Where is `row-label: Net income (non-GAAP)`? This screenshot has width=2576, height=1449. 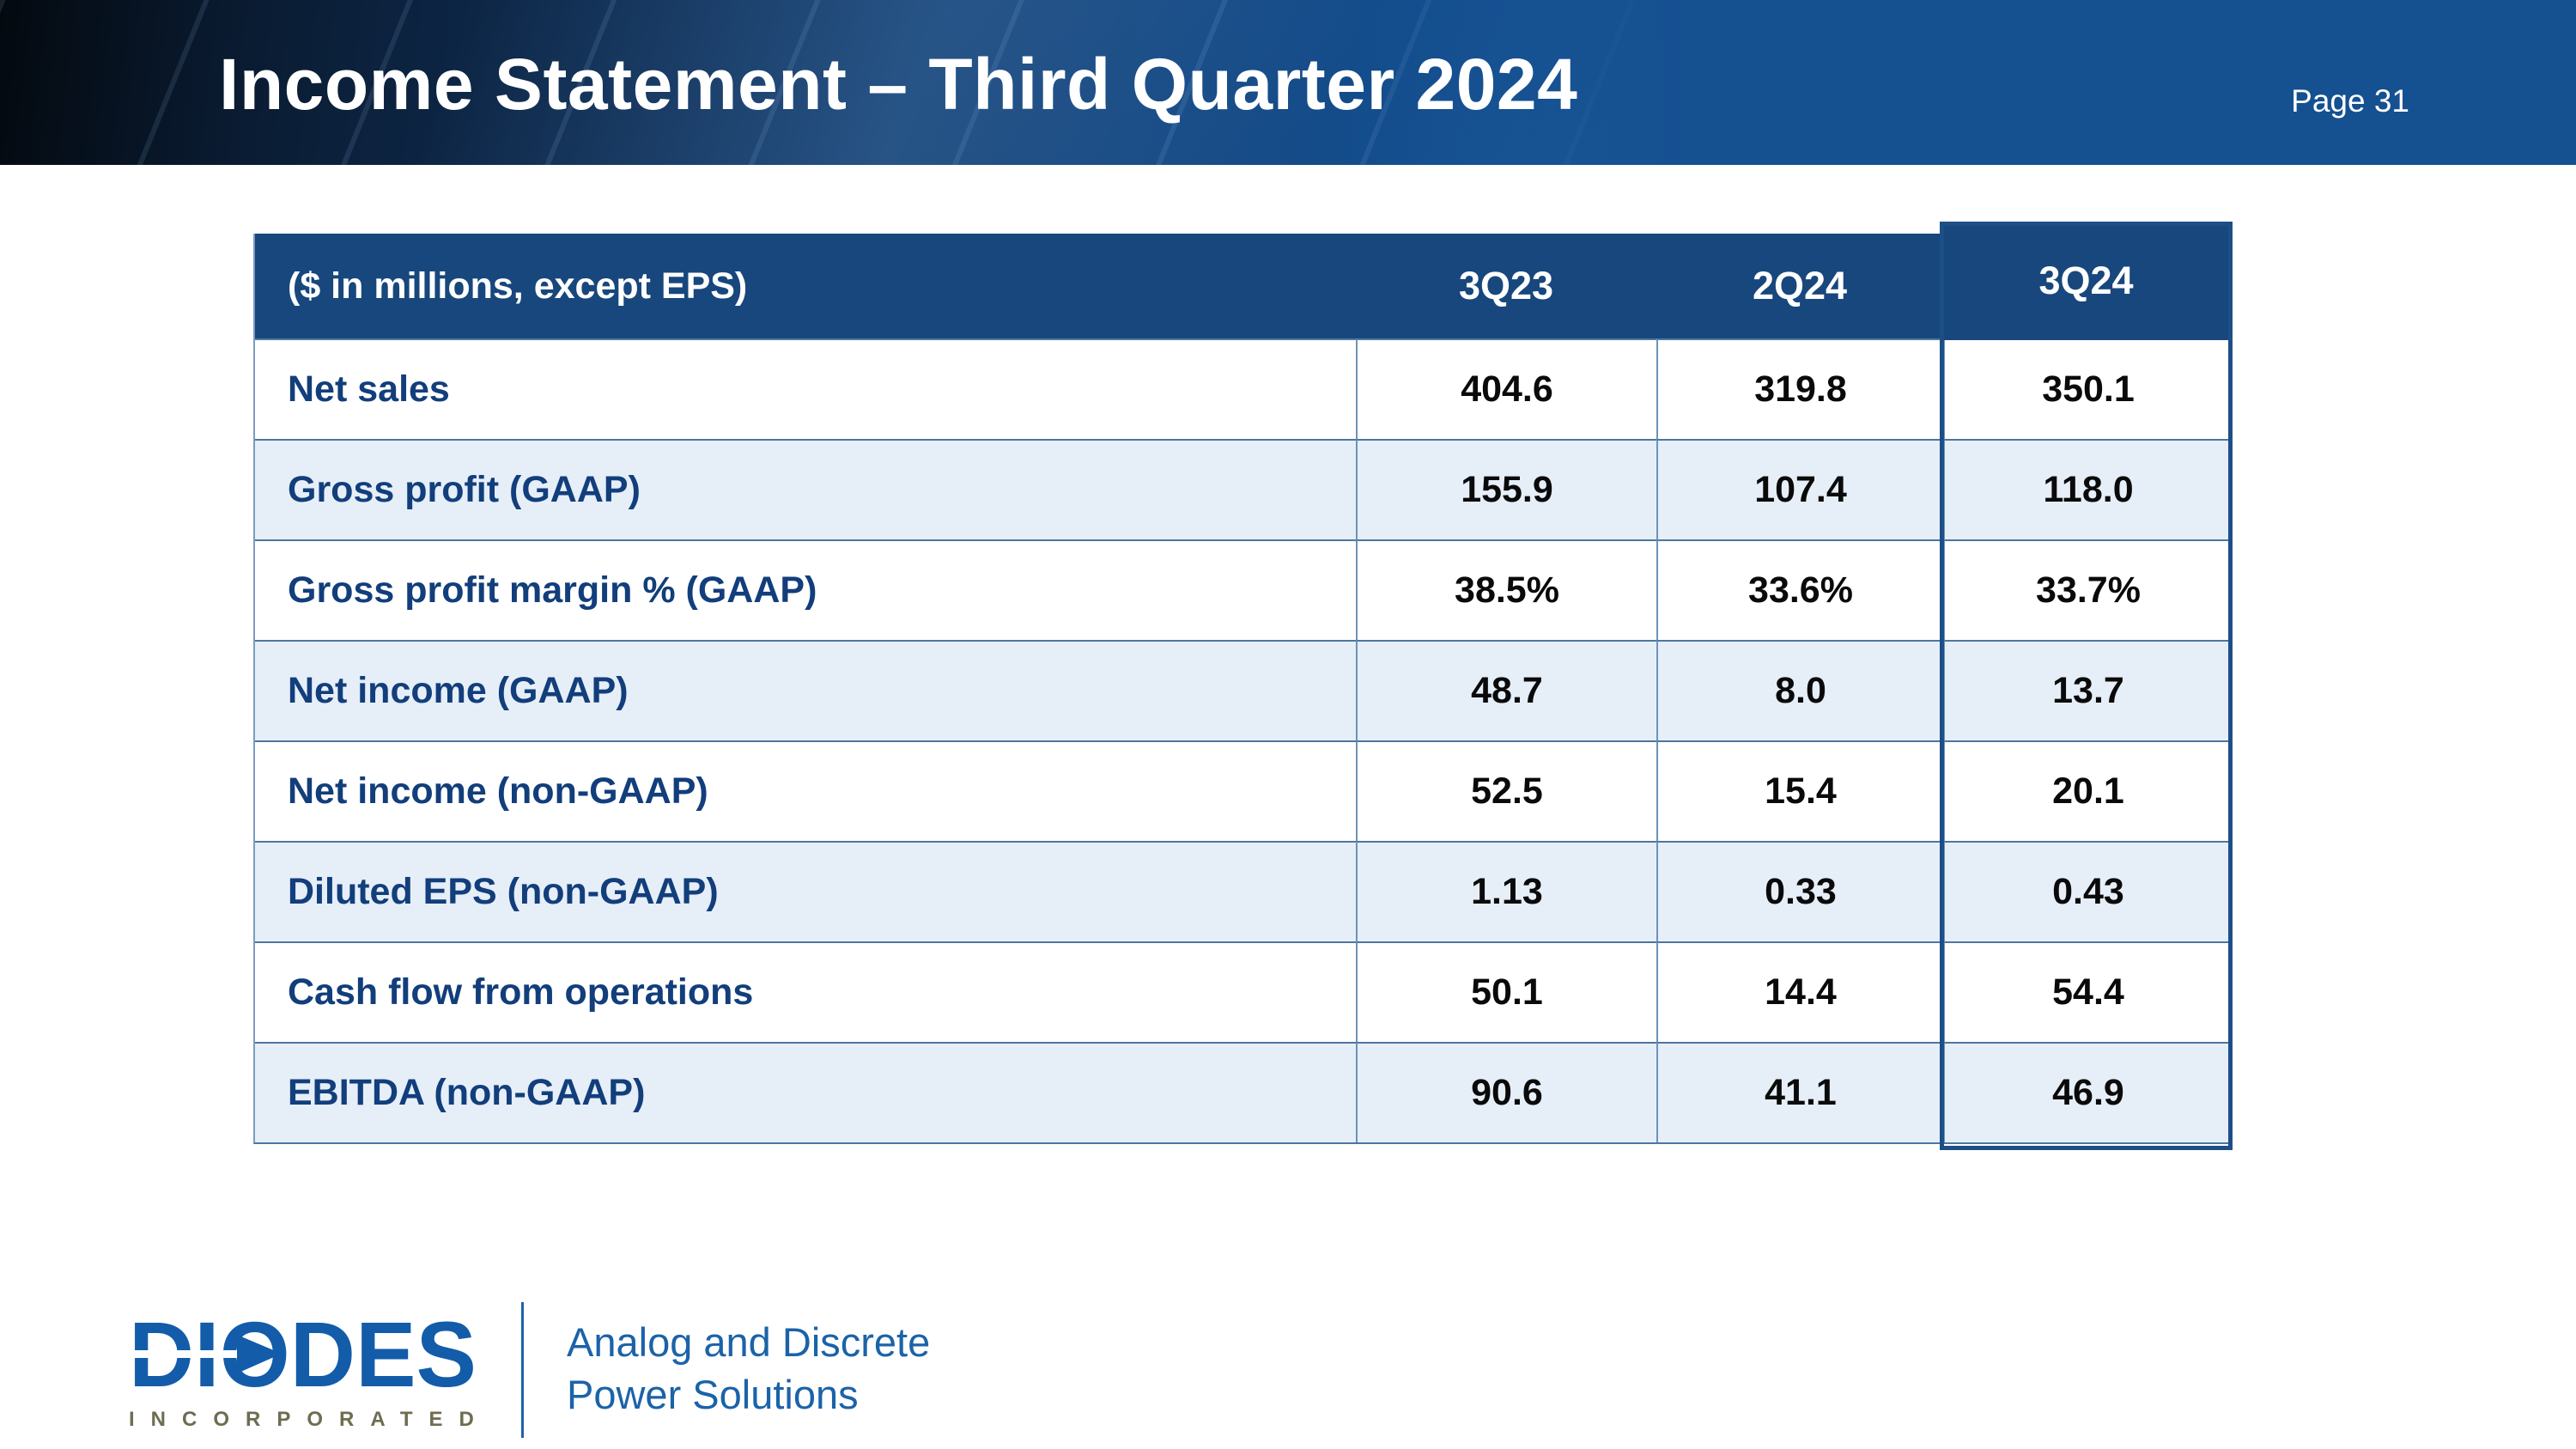 row-label: Net income (non-GAAP) is located at coordinates (806, 790).